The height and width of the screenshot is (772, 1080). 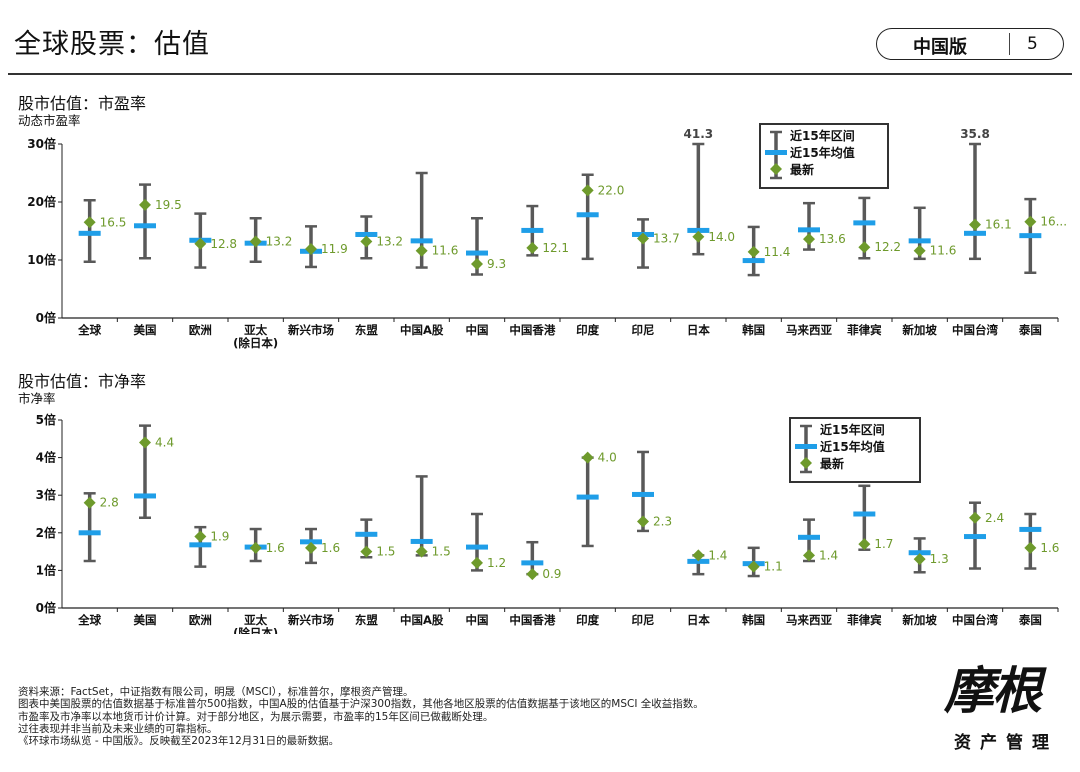 I want to click on legend-label-latest: 最新, so click(x=802, y=169).